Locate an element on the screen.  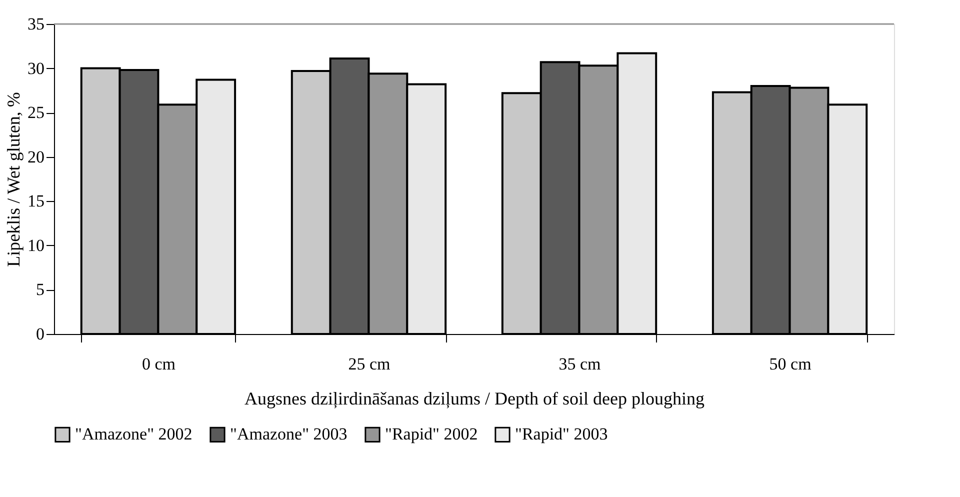
y-tick-label: 25 is located at coordinates (36, 112).